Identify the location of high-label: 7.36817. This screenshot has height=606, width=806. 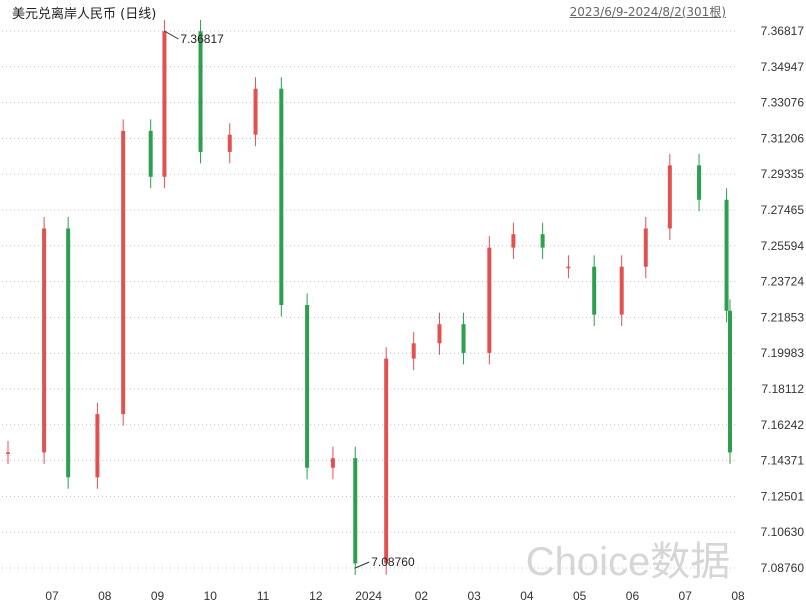
(202, 39).